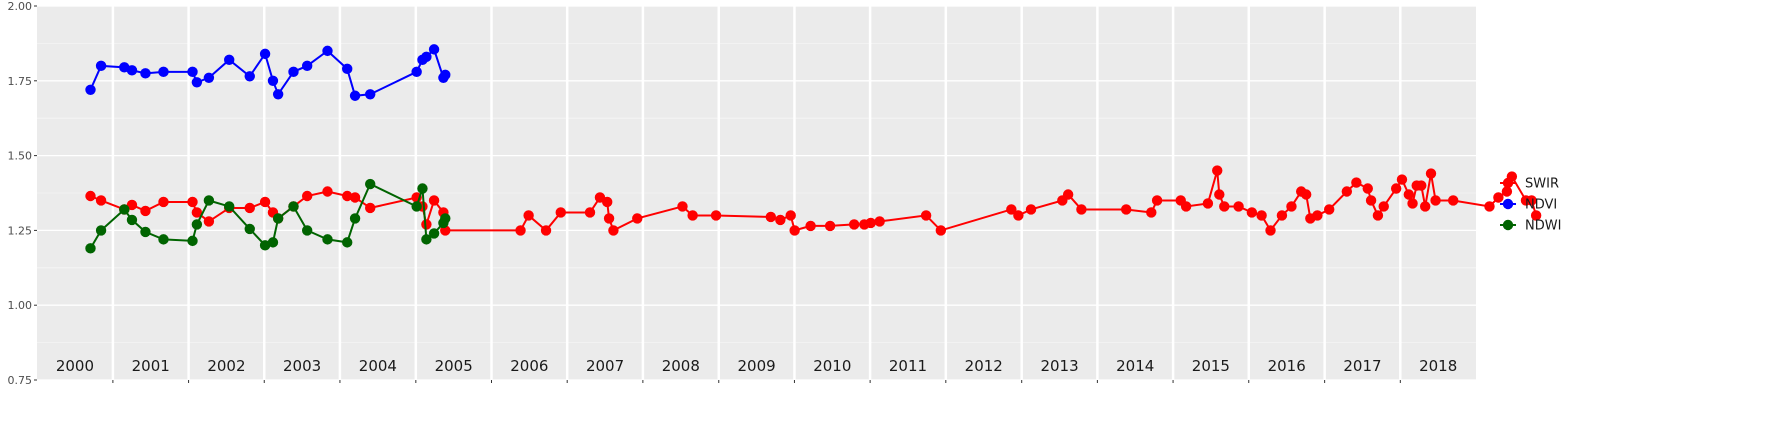  I want to click on year-label: 2007, so click(605, 366).